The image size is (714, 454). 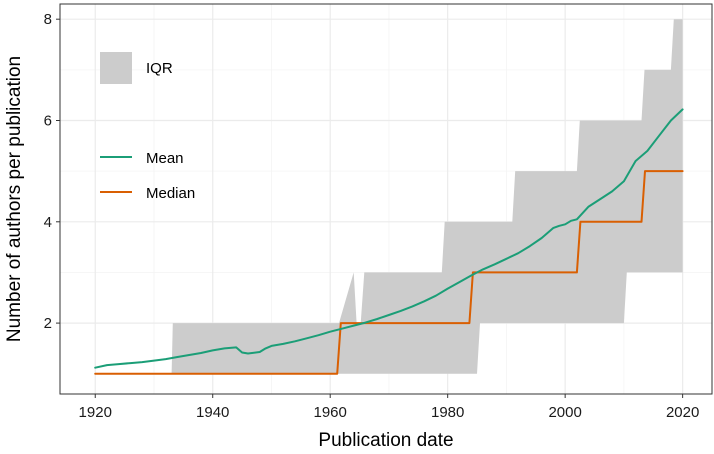 I want to click on y-axis: 2 4 6 8, so click(x=52, y=171).